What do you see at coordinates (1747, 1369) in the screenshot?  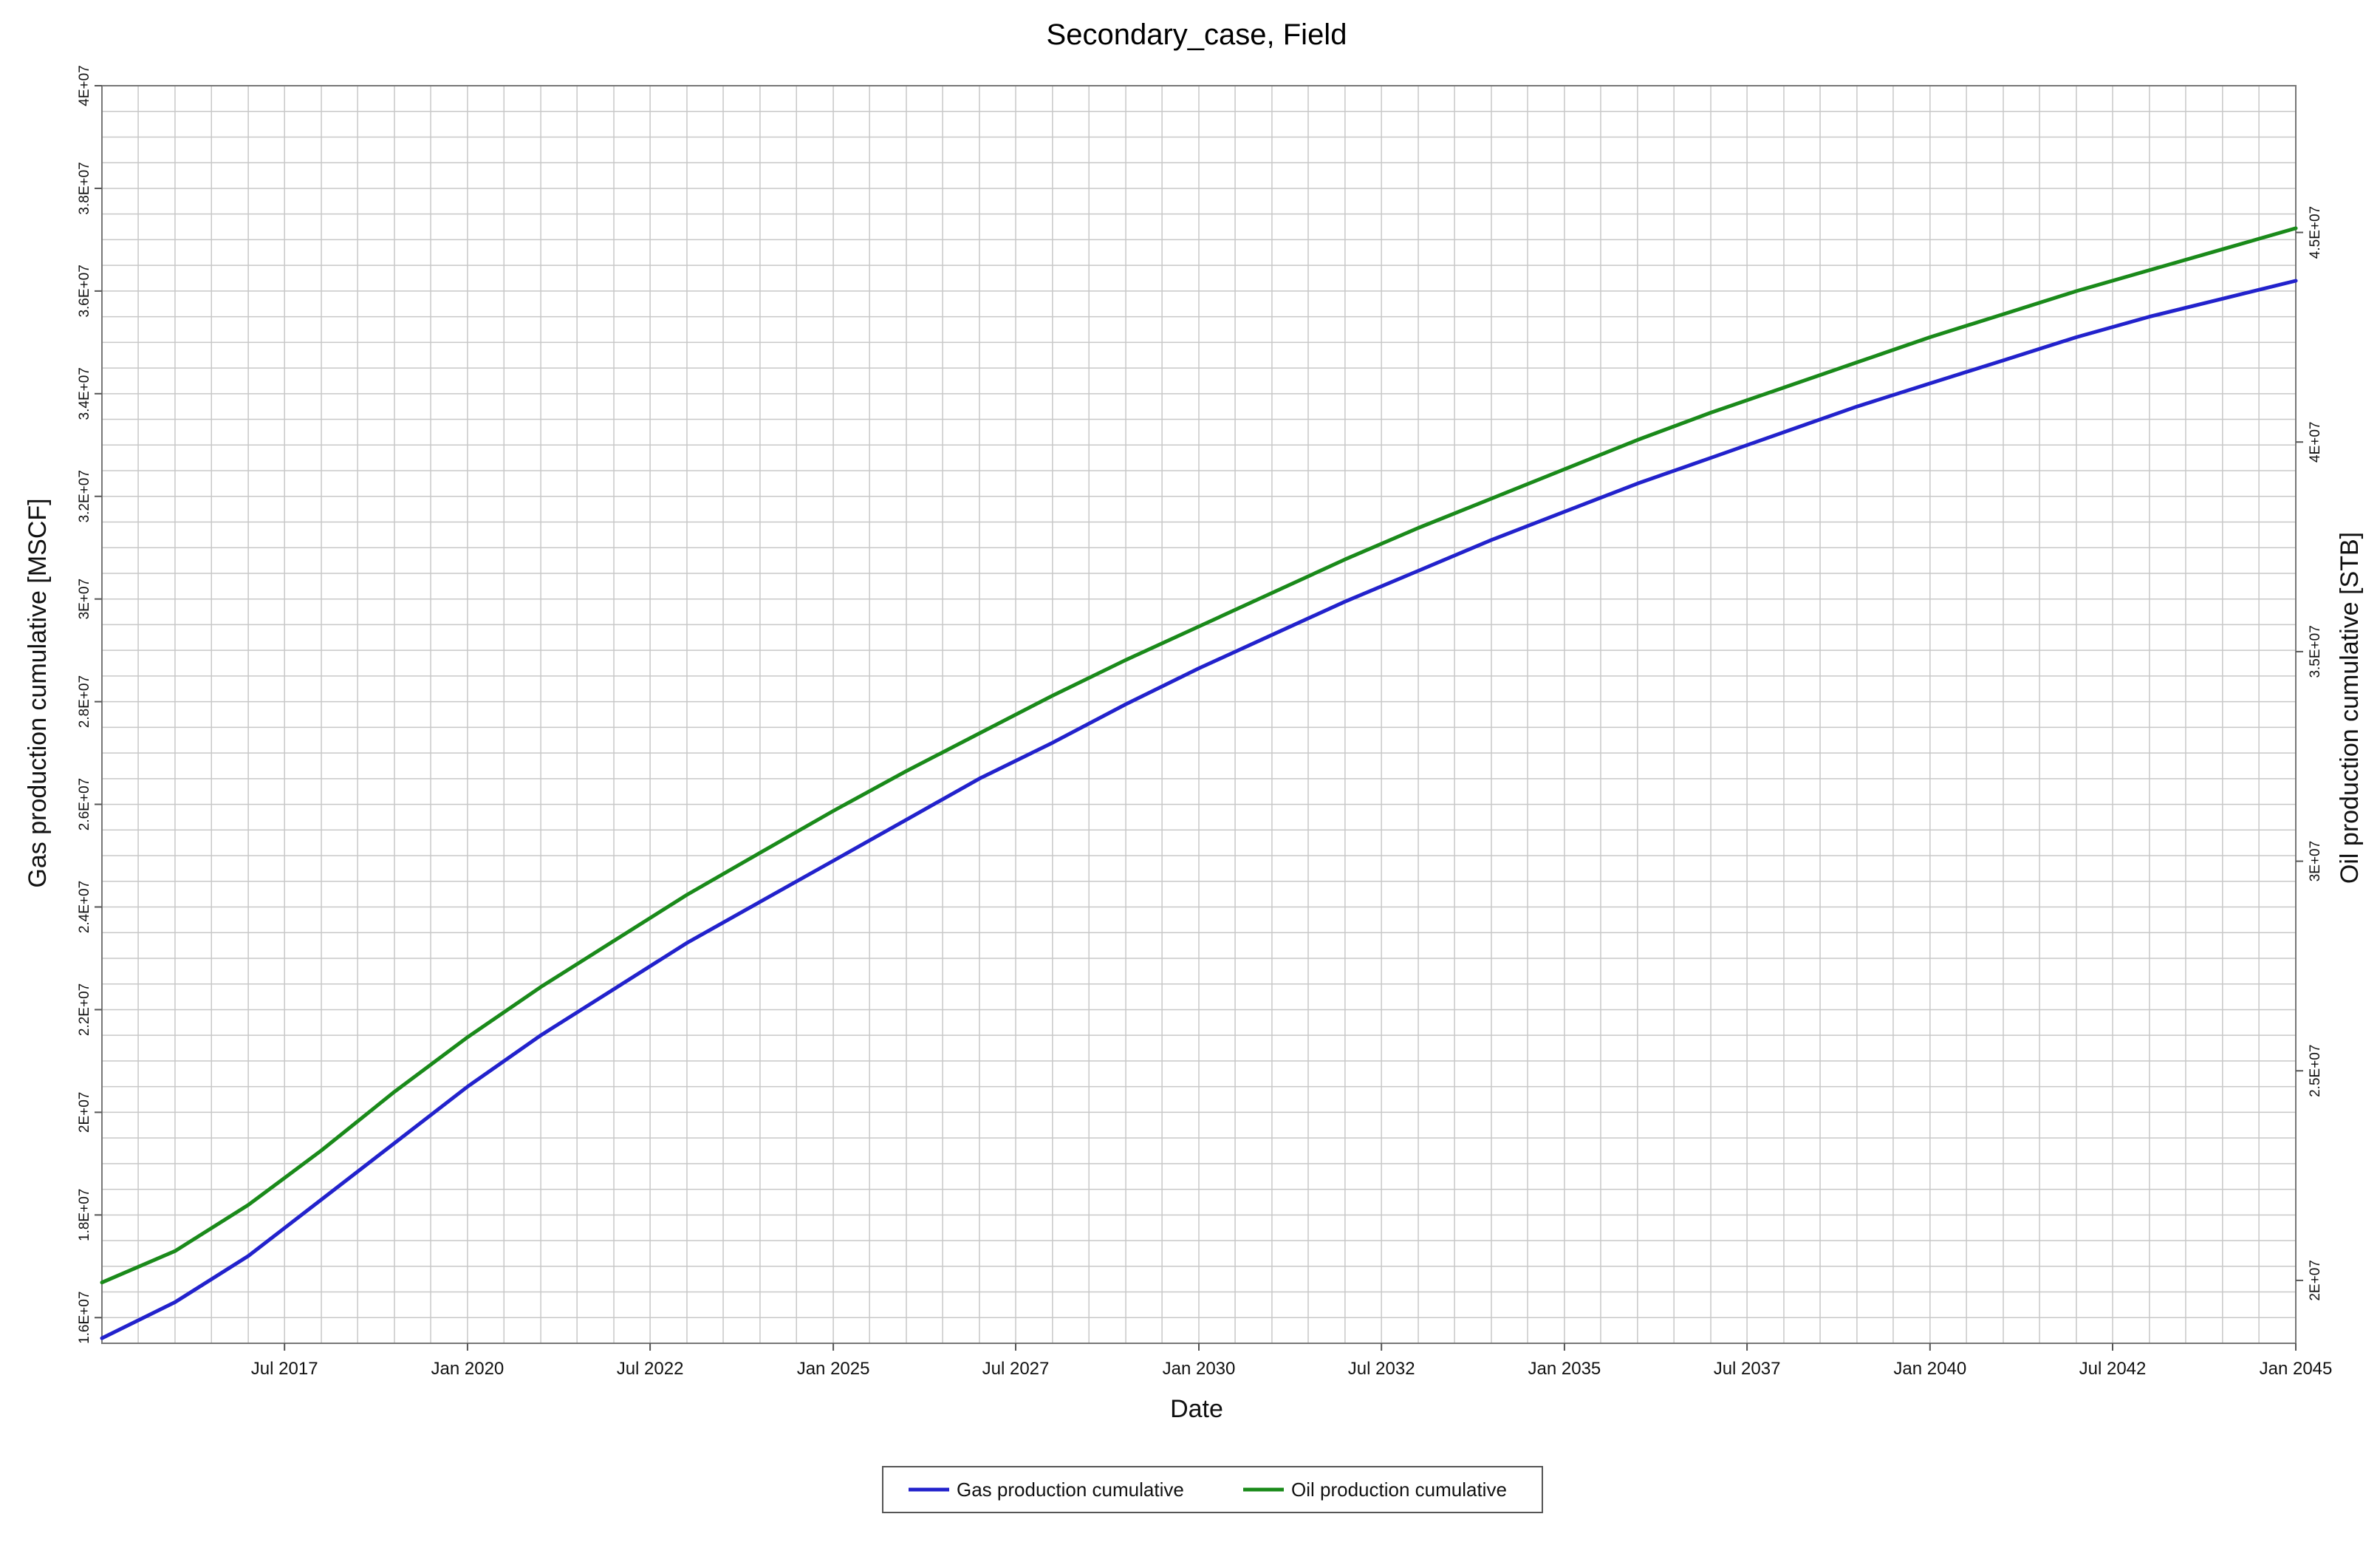 I see `x-tick-label: Jul 2037` at bounding box center [1747, 1369].